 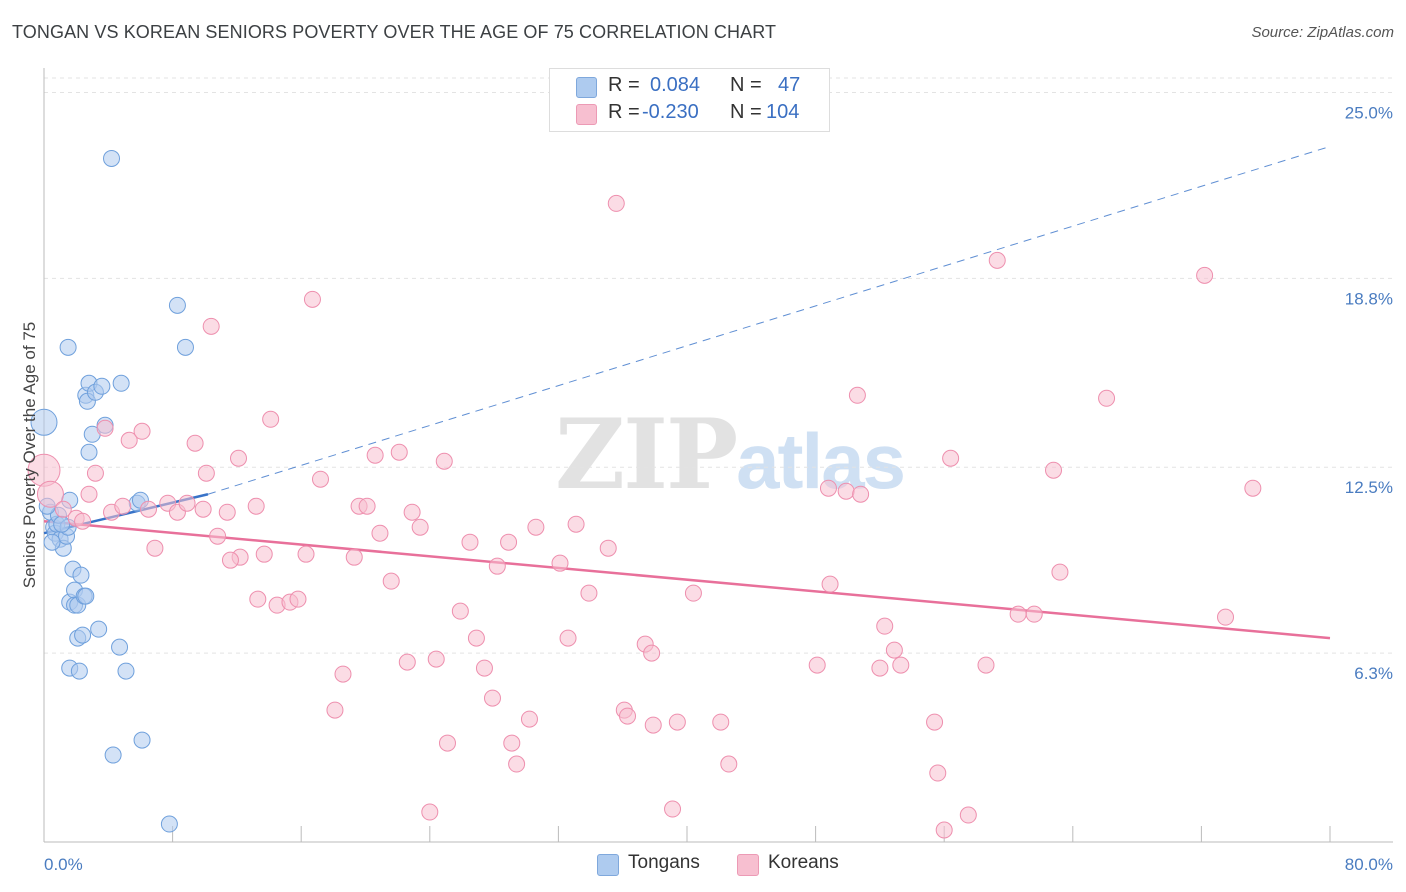 I want to click on y-tick-label: 6.3%, so click(x=1373, y=673).